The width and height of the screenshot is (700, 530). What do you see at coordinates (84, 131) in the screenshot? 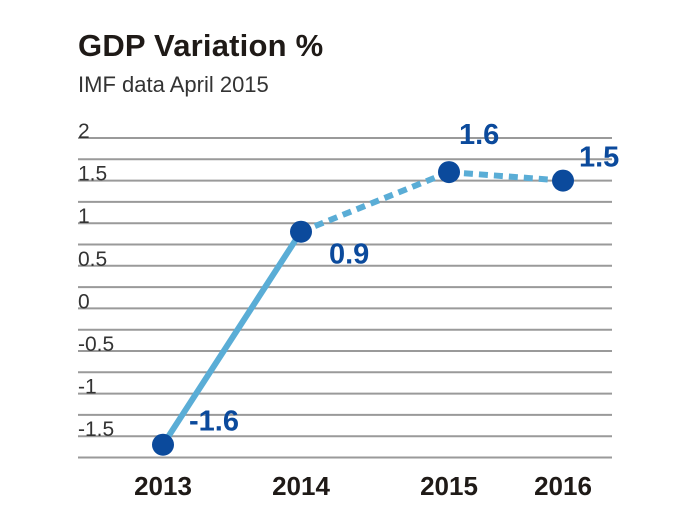
I see `y-tick-label: 2` at bounding box center [84, 131].